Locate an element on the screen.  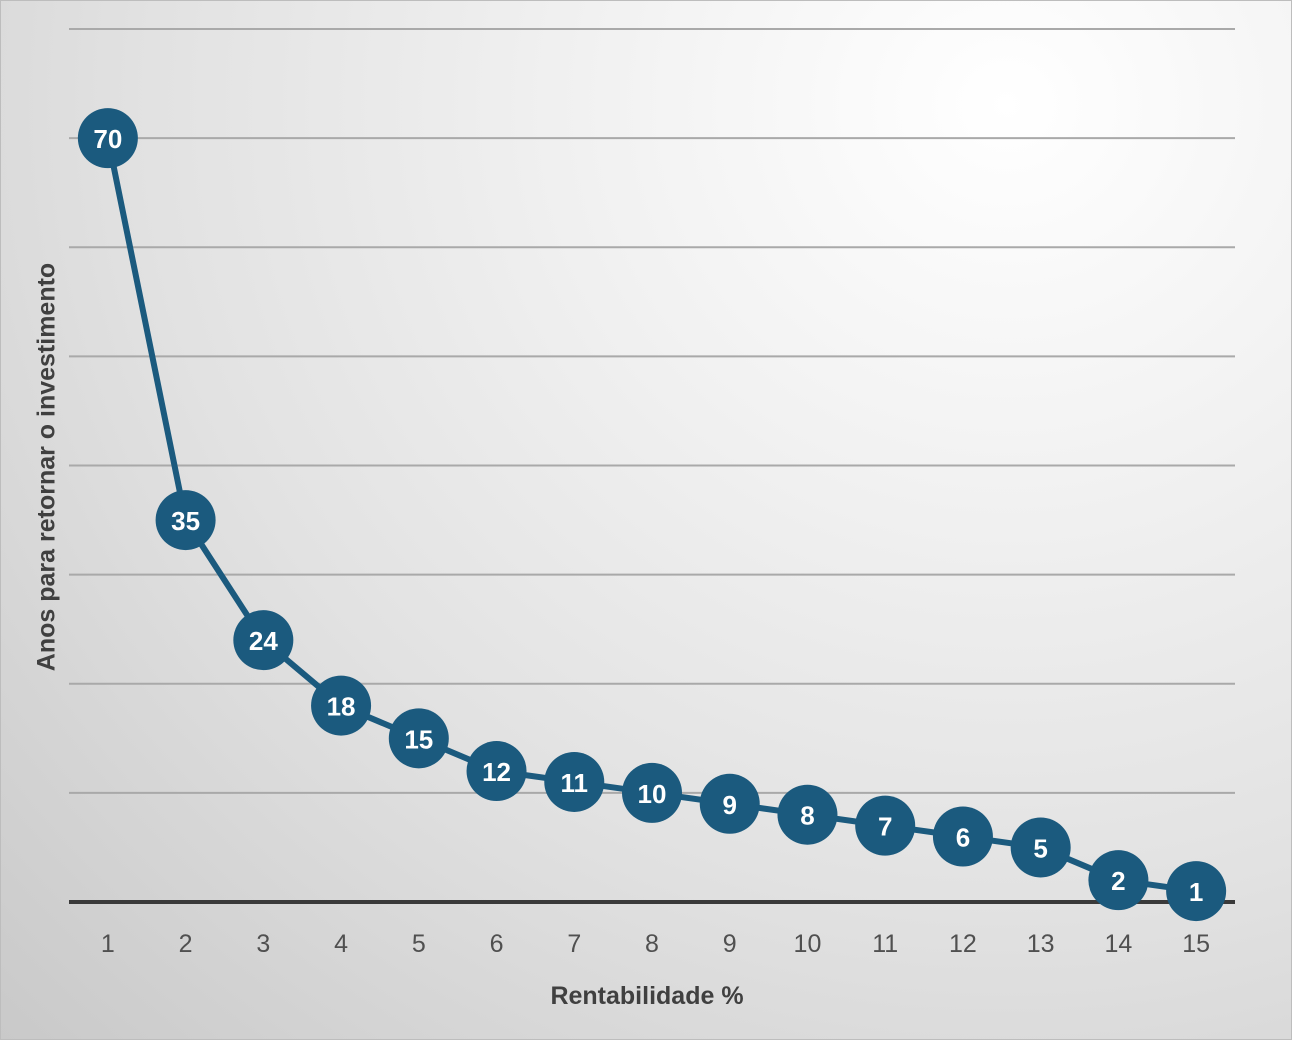
x-axis-title: Rentabilidade % is located at coordinates (647, 996).